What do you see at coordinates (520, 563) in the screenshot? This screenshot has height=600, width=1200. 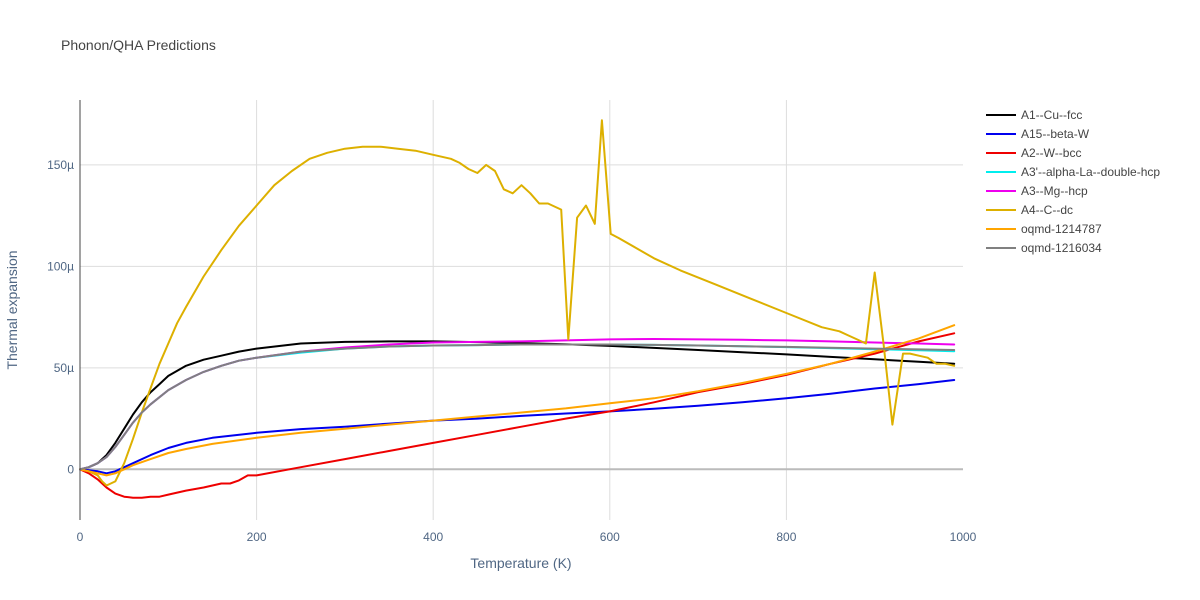 I see `x-axis-title: Temperature (K)` at bounding box center [520, 563].